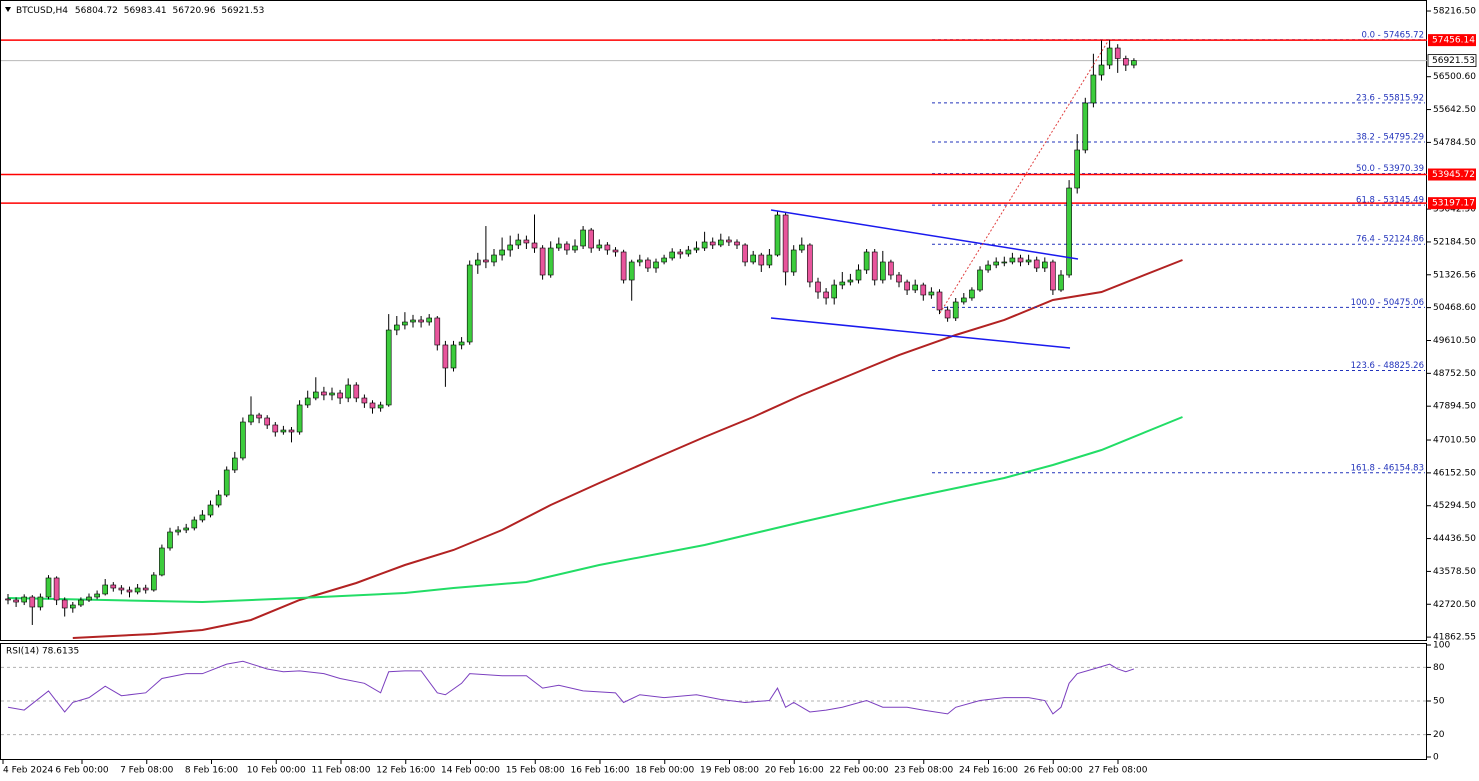 This screenshot has height=781, width=1479. What do you see at coordinates (1025, 175) in the screenshot?
I see `fib-anchor-line` at bounding box center [1025, 175].